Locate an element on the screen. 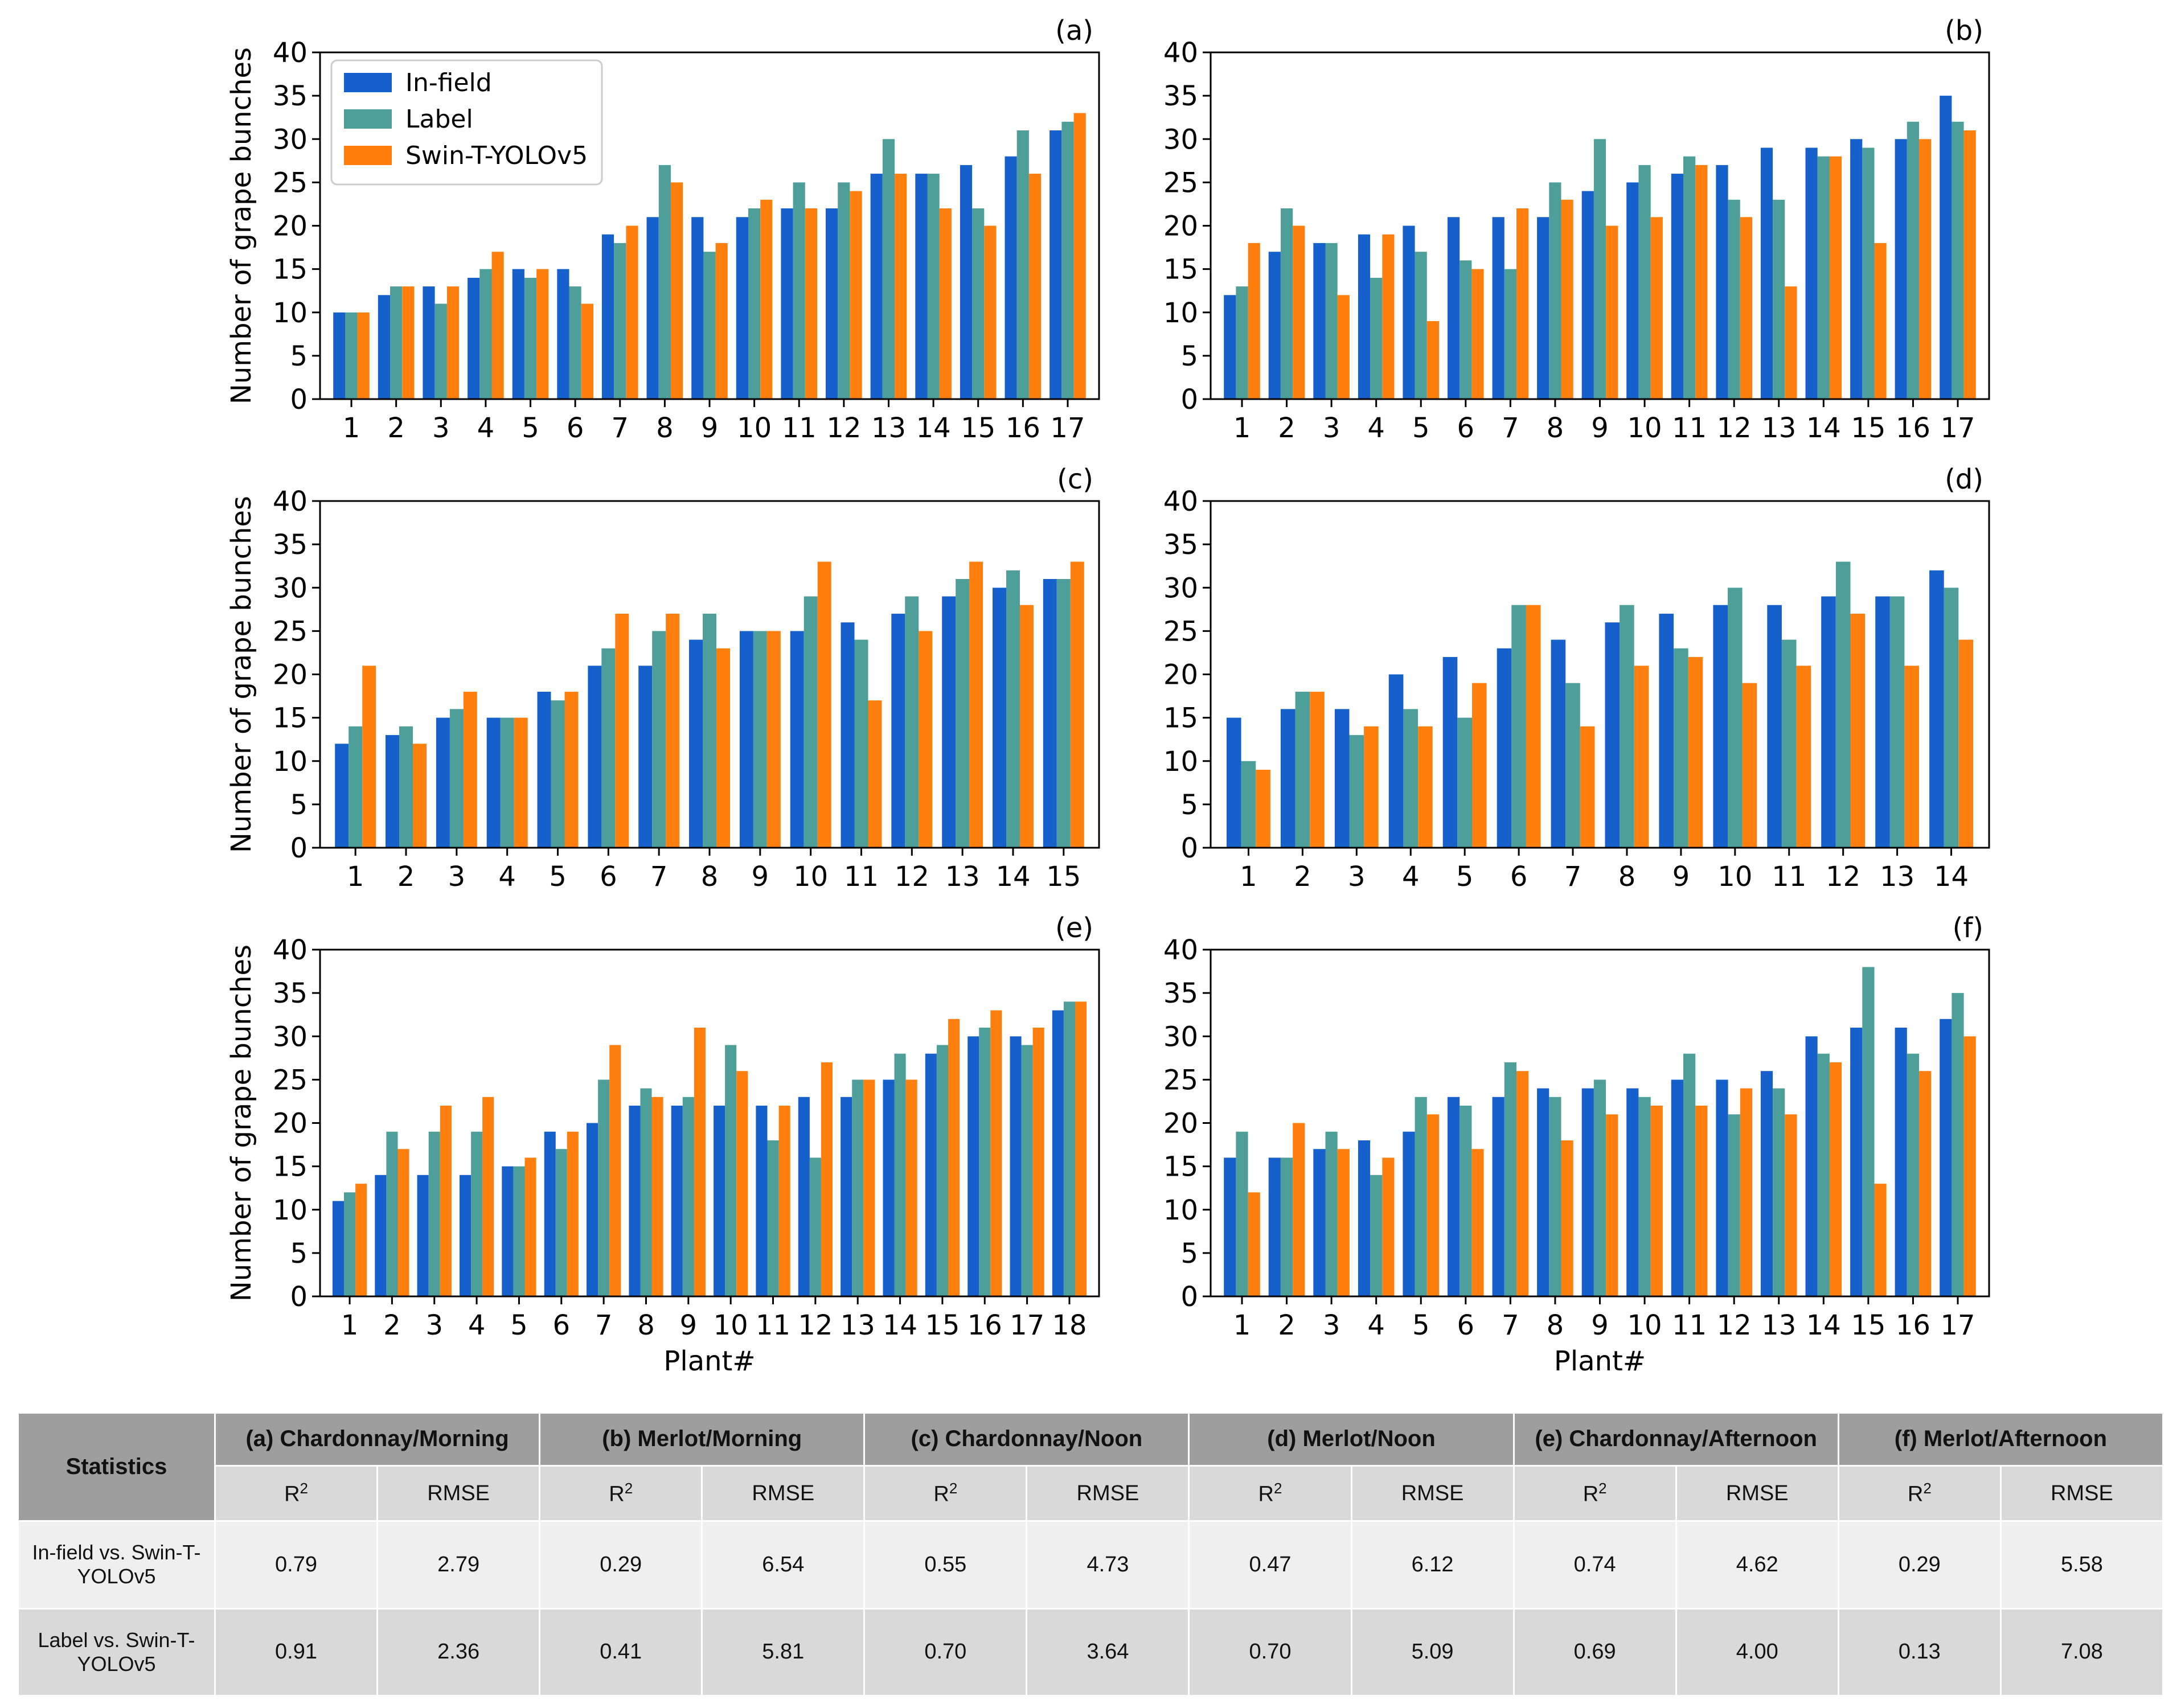 This screenshot has width=2181, height=1708. y-tick-label: 20 is located at coordinates (290, 1124).